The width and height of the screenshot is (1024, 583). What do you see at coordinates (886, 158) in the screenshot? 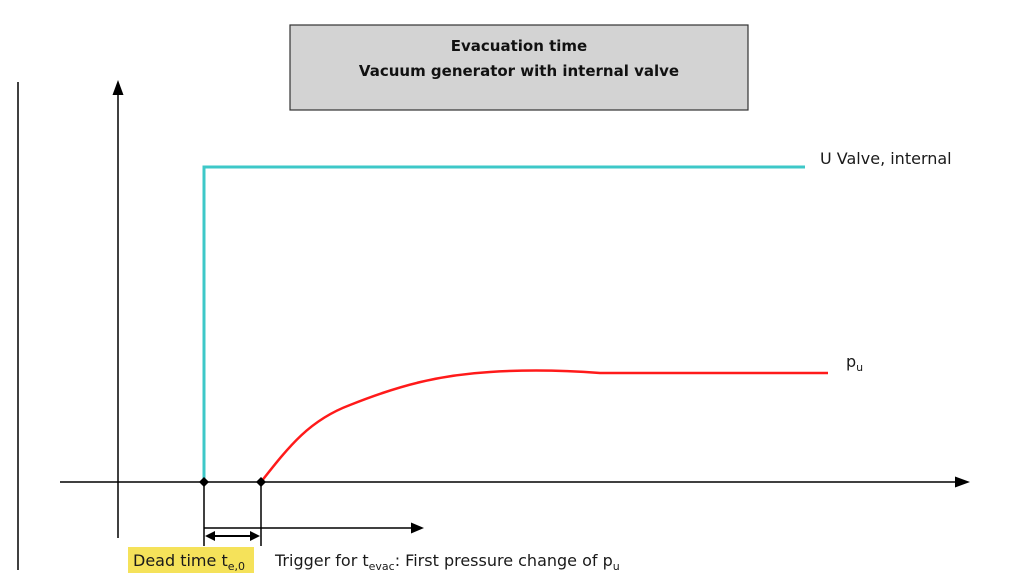
I see `valve-series-label: U Valve, internal` at bounding box center [886, 158].